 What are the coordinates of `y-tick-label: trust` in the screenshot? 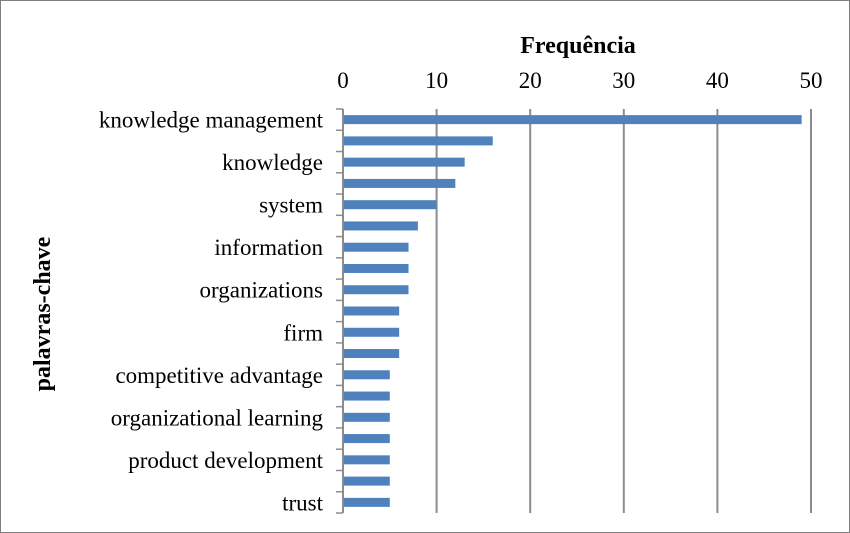 It's located at (303, 502).